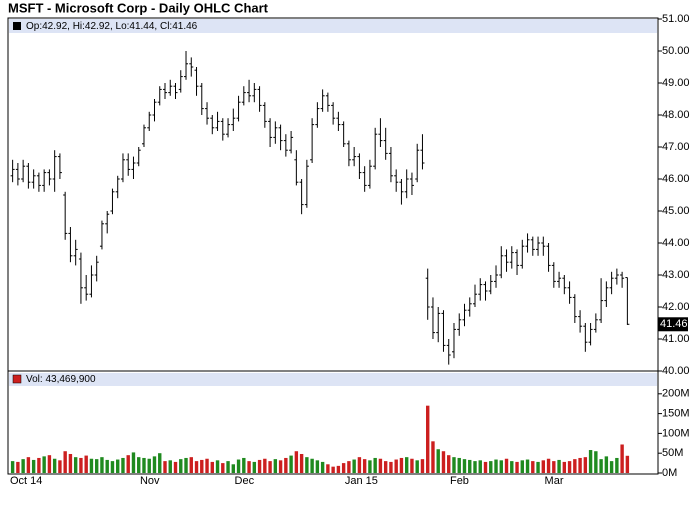  Describe the element at coordinates (245, 481) in the screenshot. I see `x-tick-label: Dec` at that location.